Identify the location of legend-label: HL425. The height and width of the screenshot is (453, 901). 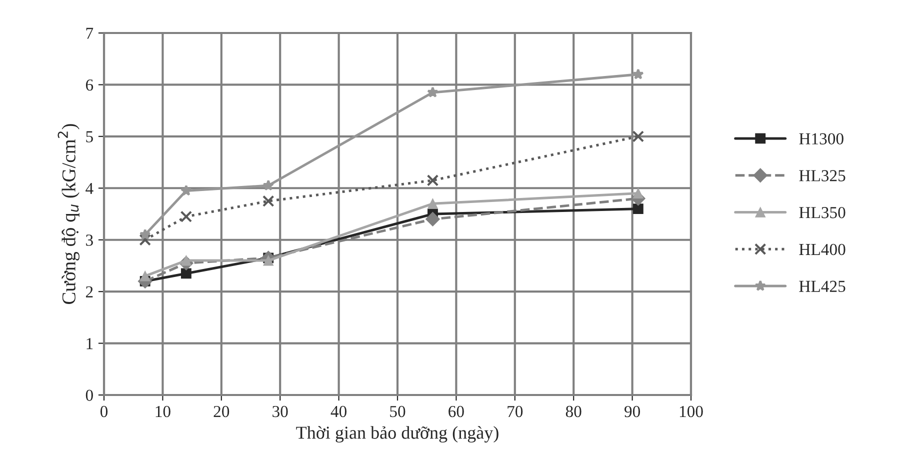
(822, 286).